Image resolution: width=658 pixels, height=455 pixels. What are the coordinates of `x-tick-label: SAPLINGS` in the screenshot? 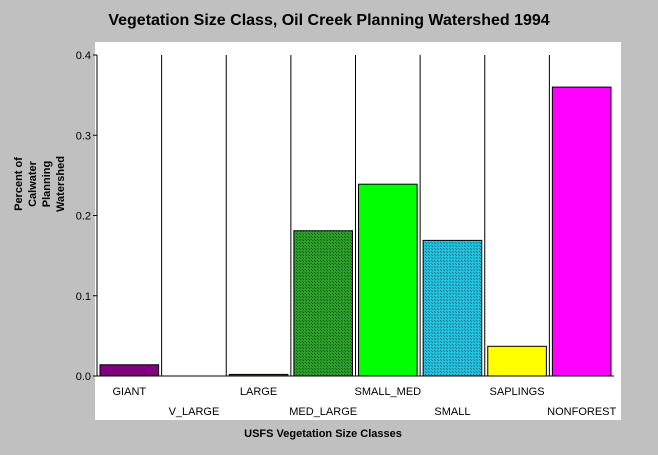 It's located at (517, 392).